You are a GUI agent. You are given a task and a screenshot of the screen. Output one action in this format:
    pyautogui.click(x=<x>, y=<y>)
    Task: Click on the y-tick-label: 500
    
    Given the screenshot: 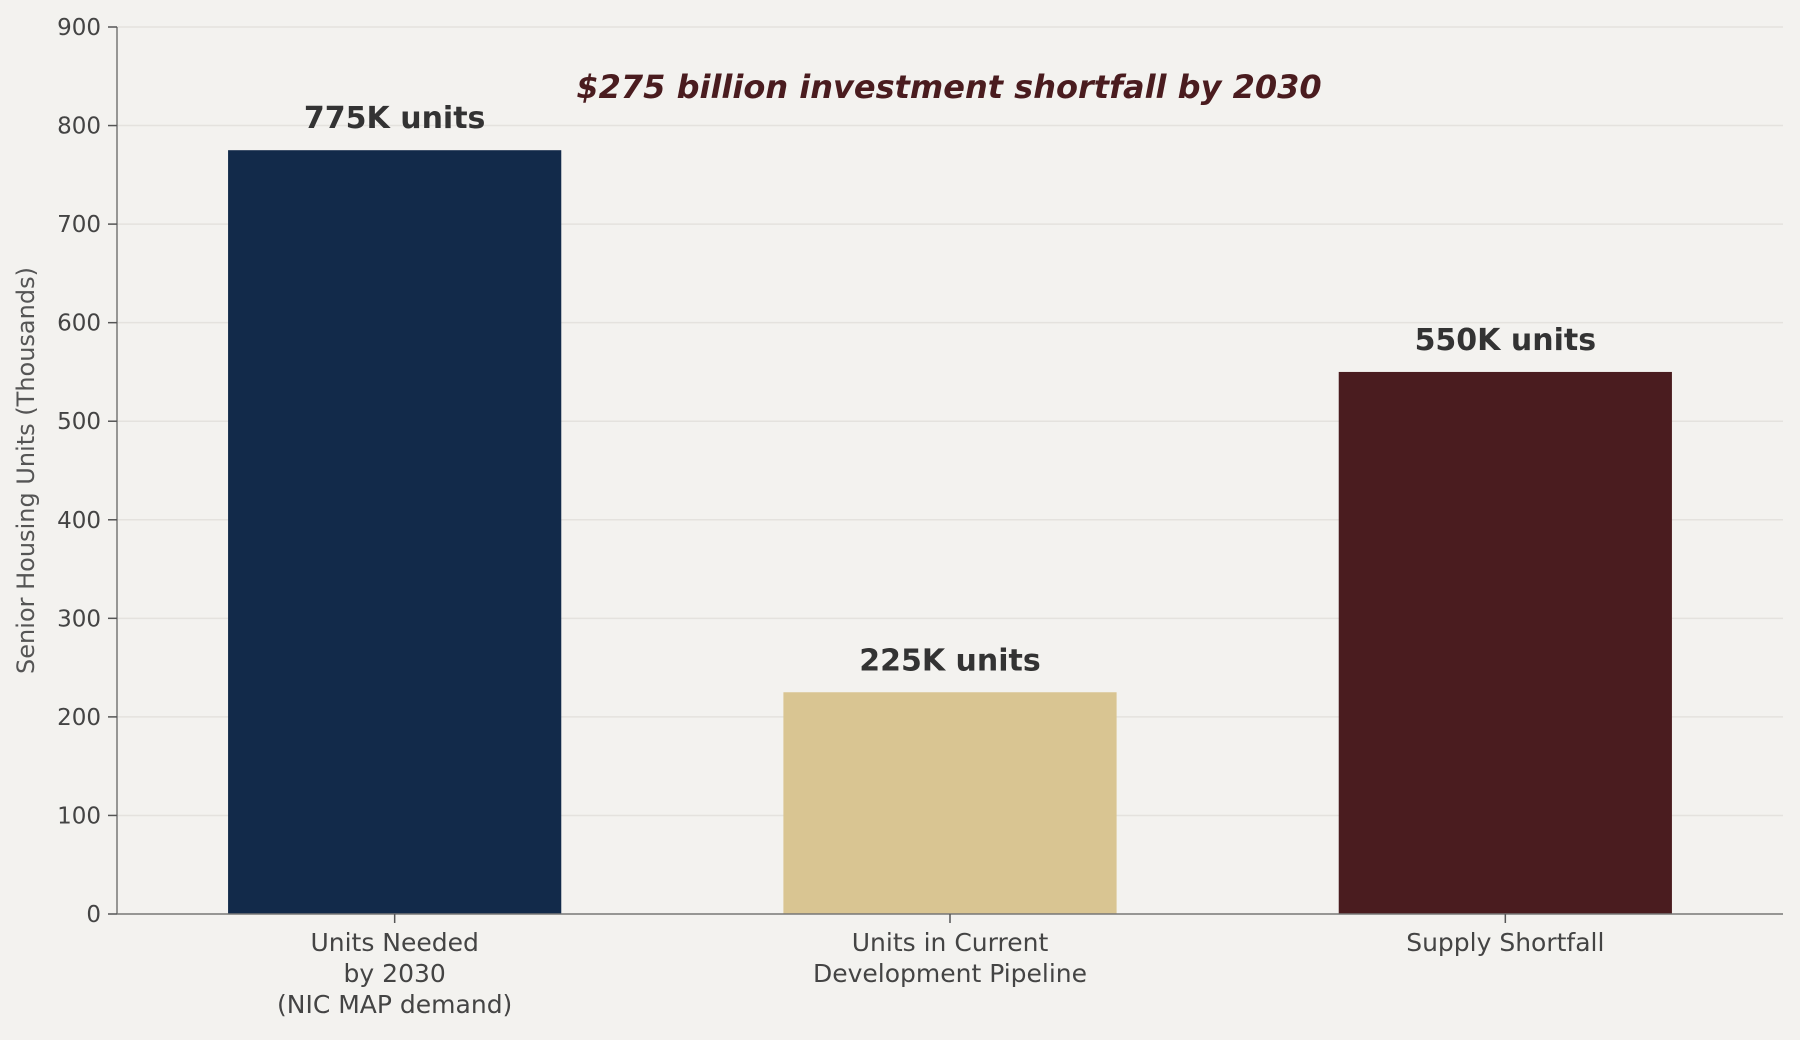 What is the action you would take?
    pyautogui.click(x=79, y=422)
    